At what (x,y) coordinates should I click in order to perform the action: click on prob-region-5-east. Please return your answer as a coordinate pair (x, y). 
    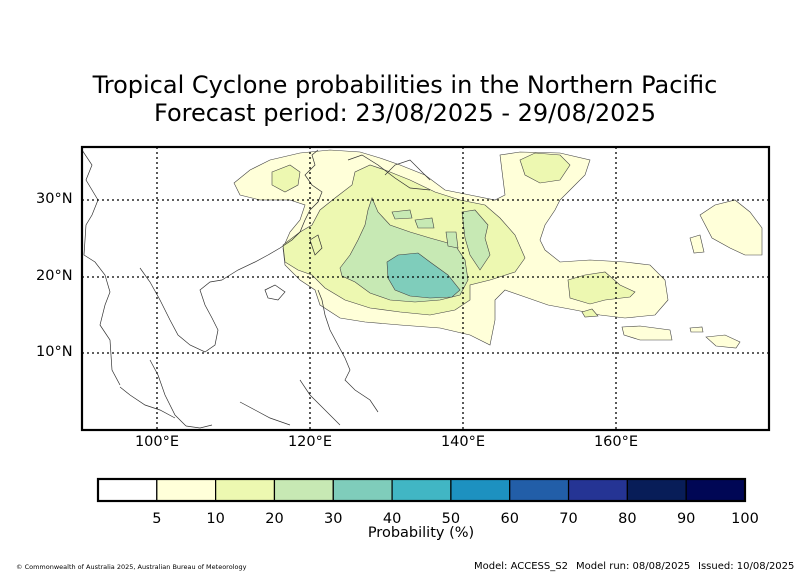
    Looking at the image, I should click on (731, 227).